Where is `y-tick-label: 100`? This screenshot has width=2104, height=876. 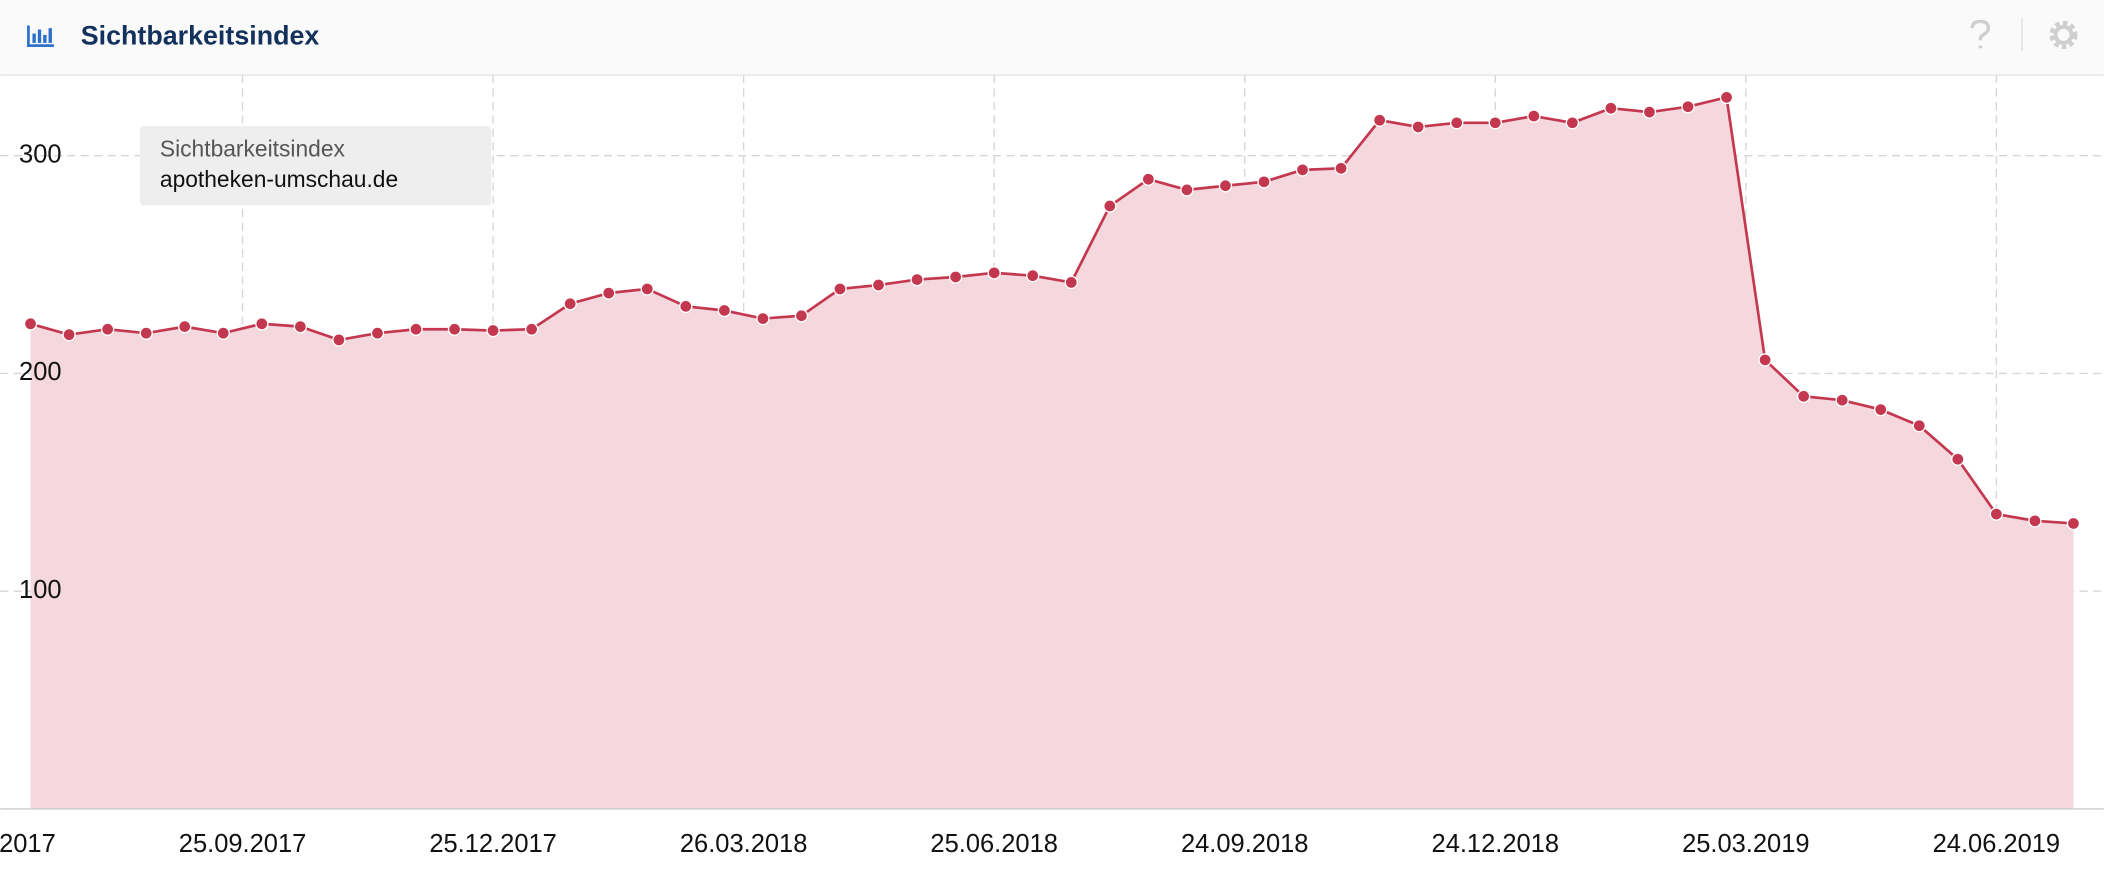
y-tick-label: 100 is located at coordinates (40, 590).